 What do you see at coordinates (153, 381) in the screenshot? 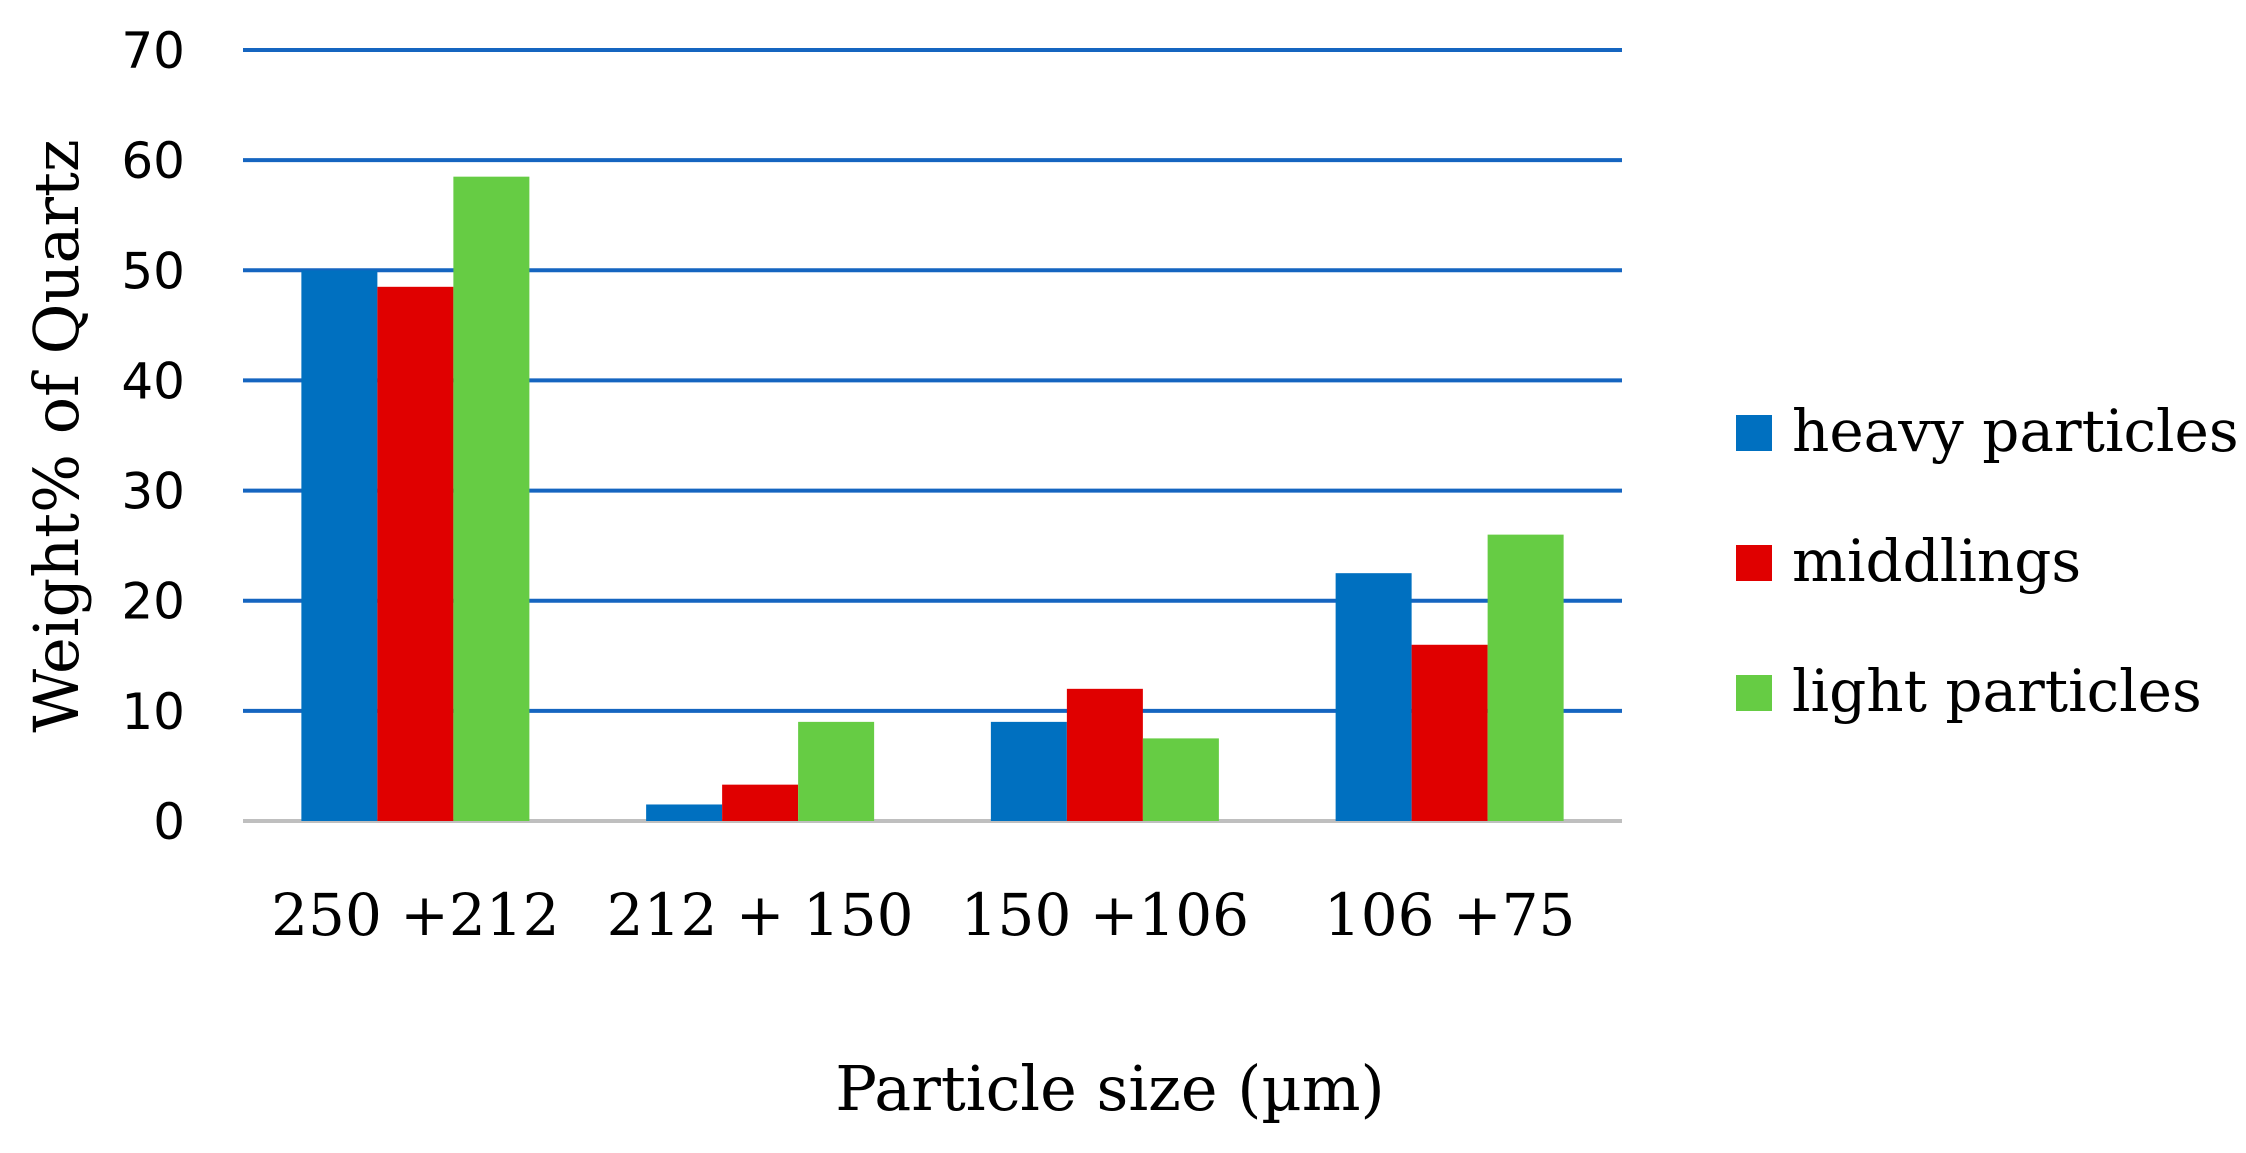
I see `y-tick-label: 40` at bounding box center [153, 381].